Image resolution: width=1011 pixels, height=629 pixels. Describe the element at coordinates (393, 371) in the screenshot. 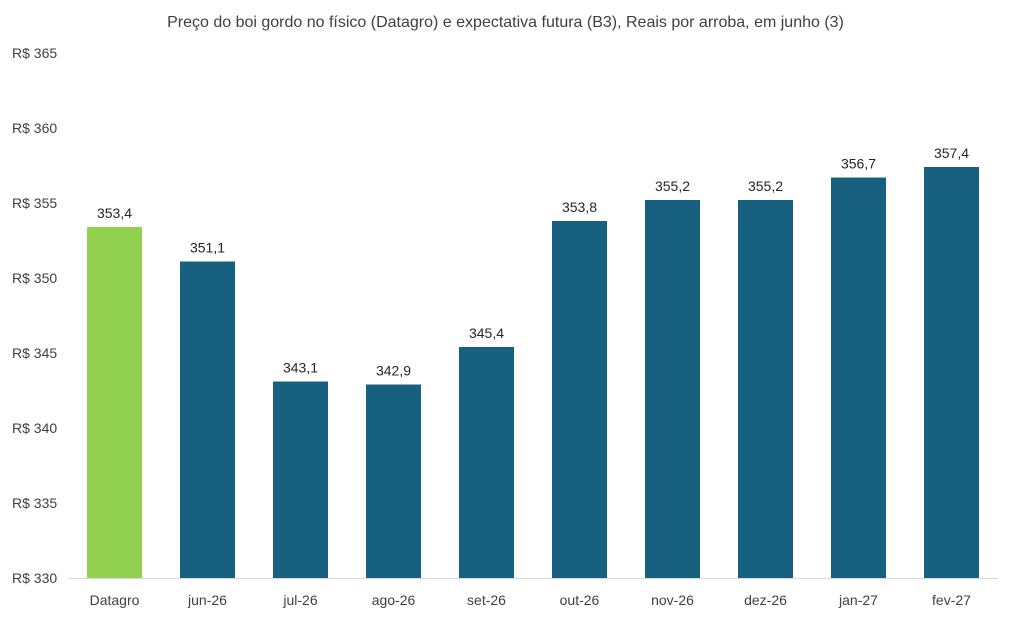

I see `data-label: 342,9` at that location.